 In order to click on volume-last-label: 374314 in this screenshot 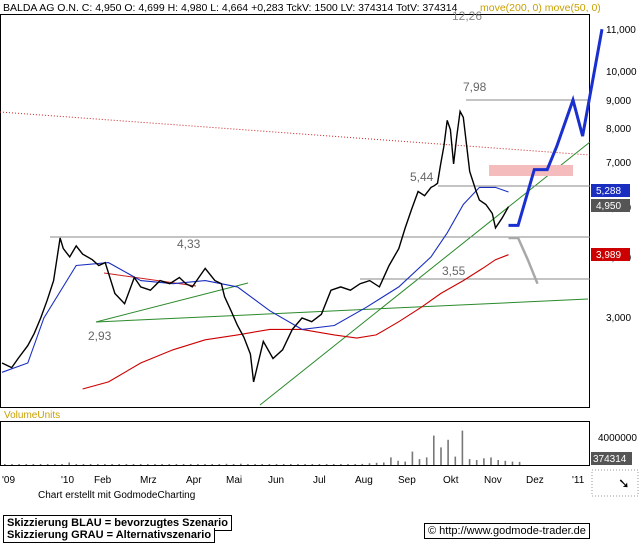, I will do `click(610, 459)`.